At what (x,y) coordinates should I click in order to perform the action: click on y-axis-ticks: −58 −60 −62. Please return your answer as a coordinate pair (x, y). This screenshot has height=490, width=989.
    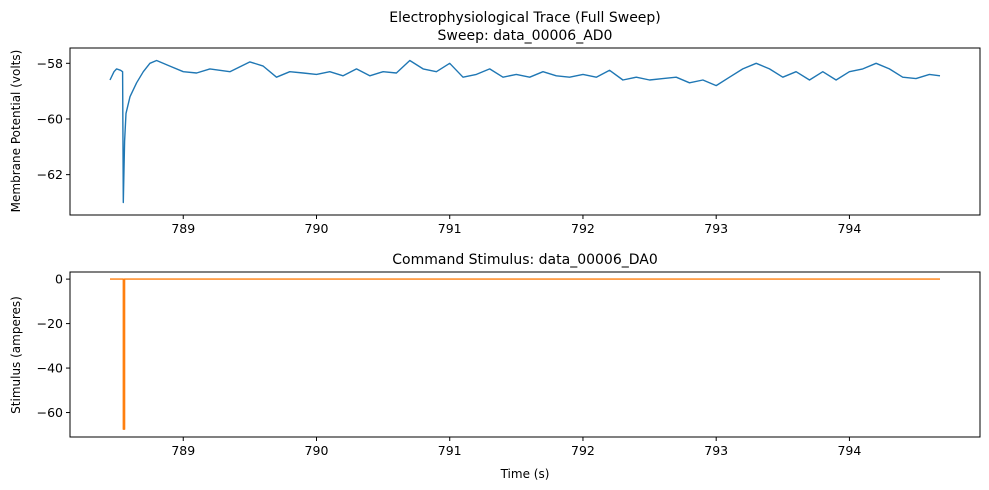
    Looking at the image, I should click on (53, 119).